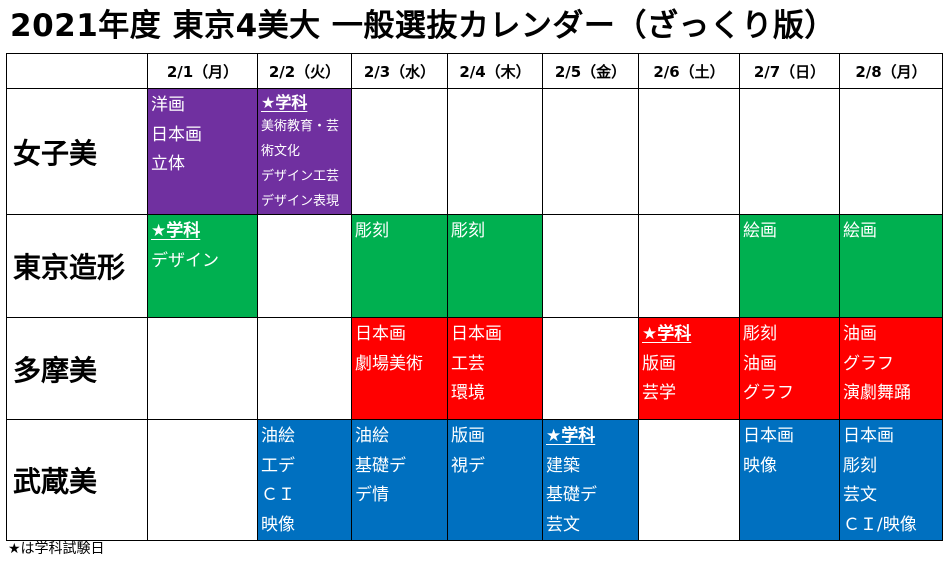 This screenshot has height=561, width=947. Describe the element at coordinates (563, 465) in the screenshot. I see `department-label: 建築` at that location.